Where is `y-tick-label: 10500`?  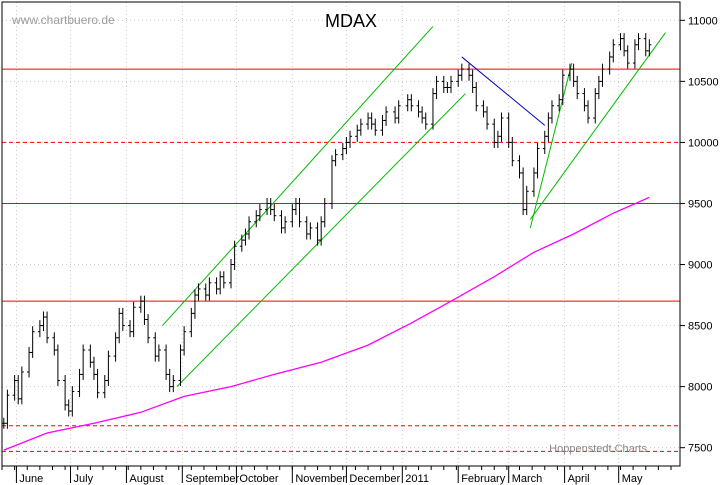 y-tick-label: 10500 is located at coordinates (703, 82).